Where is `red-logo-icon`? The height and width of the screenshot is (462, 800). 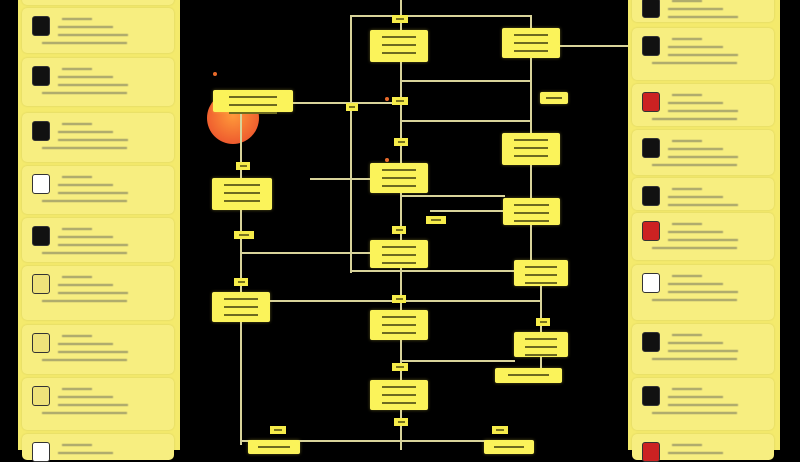 red-logo-icon is located at coordinates (651, 452).